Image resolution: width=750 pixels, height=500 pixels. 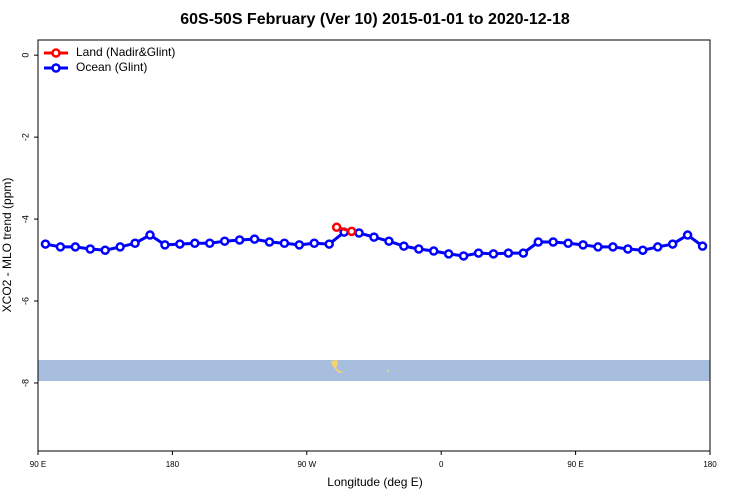 What do you see at coordinates (7, 245) in the screenshot?
I see `y-axis-label: XCO2 - MLO trend (ppm)` at bounding box center [7, 245].